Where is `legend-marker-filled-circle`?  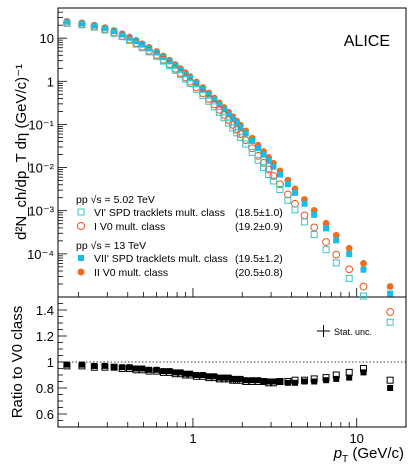
legend-marker-filled-circle is located at coordinates (81, 272).